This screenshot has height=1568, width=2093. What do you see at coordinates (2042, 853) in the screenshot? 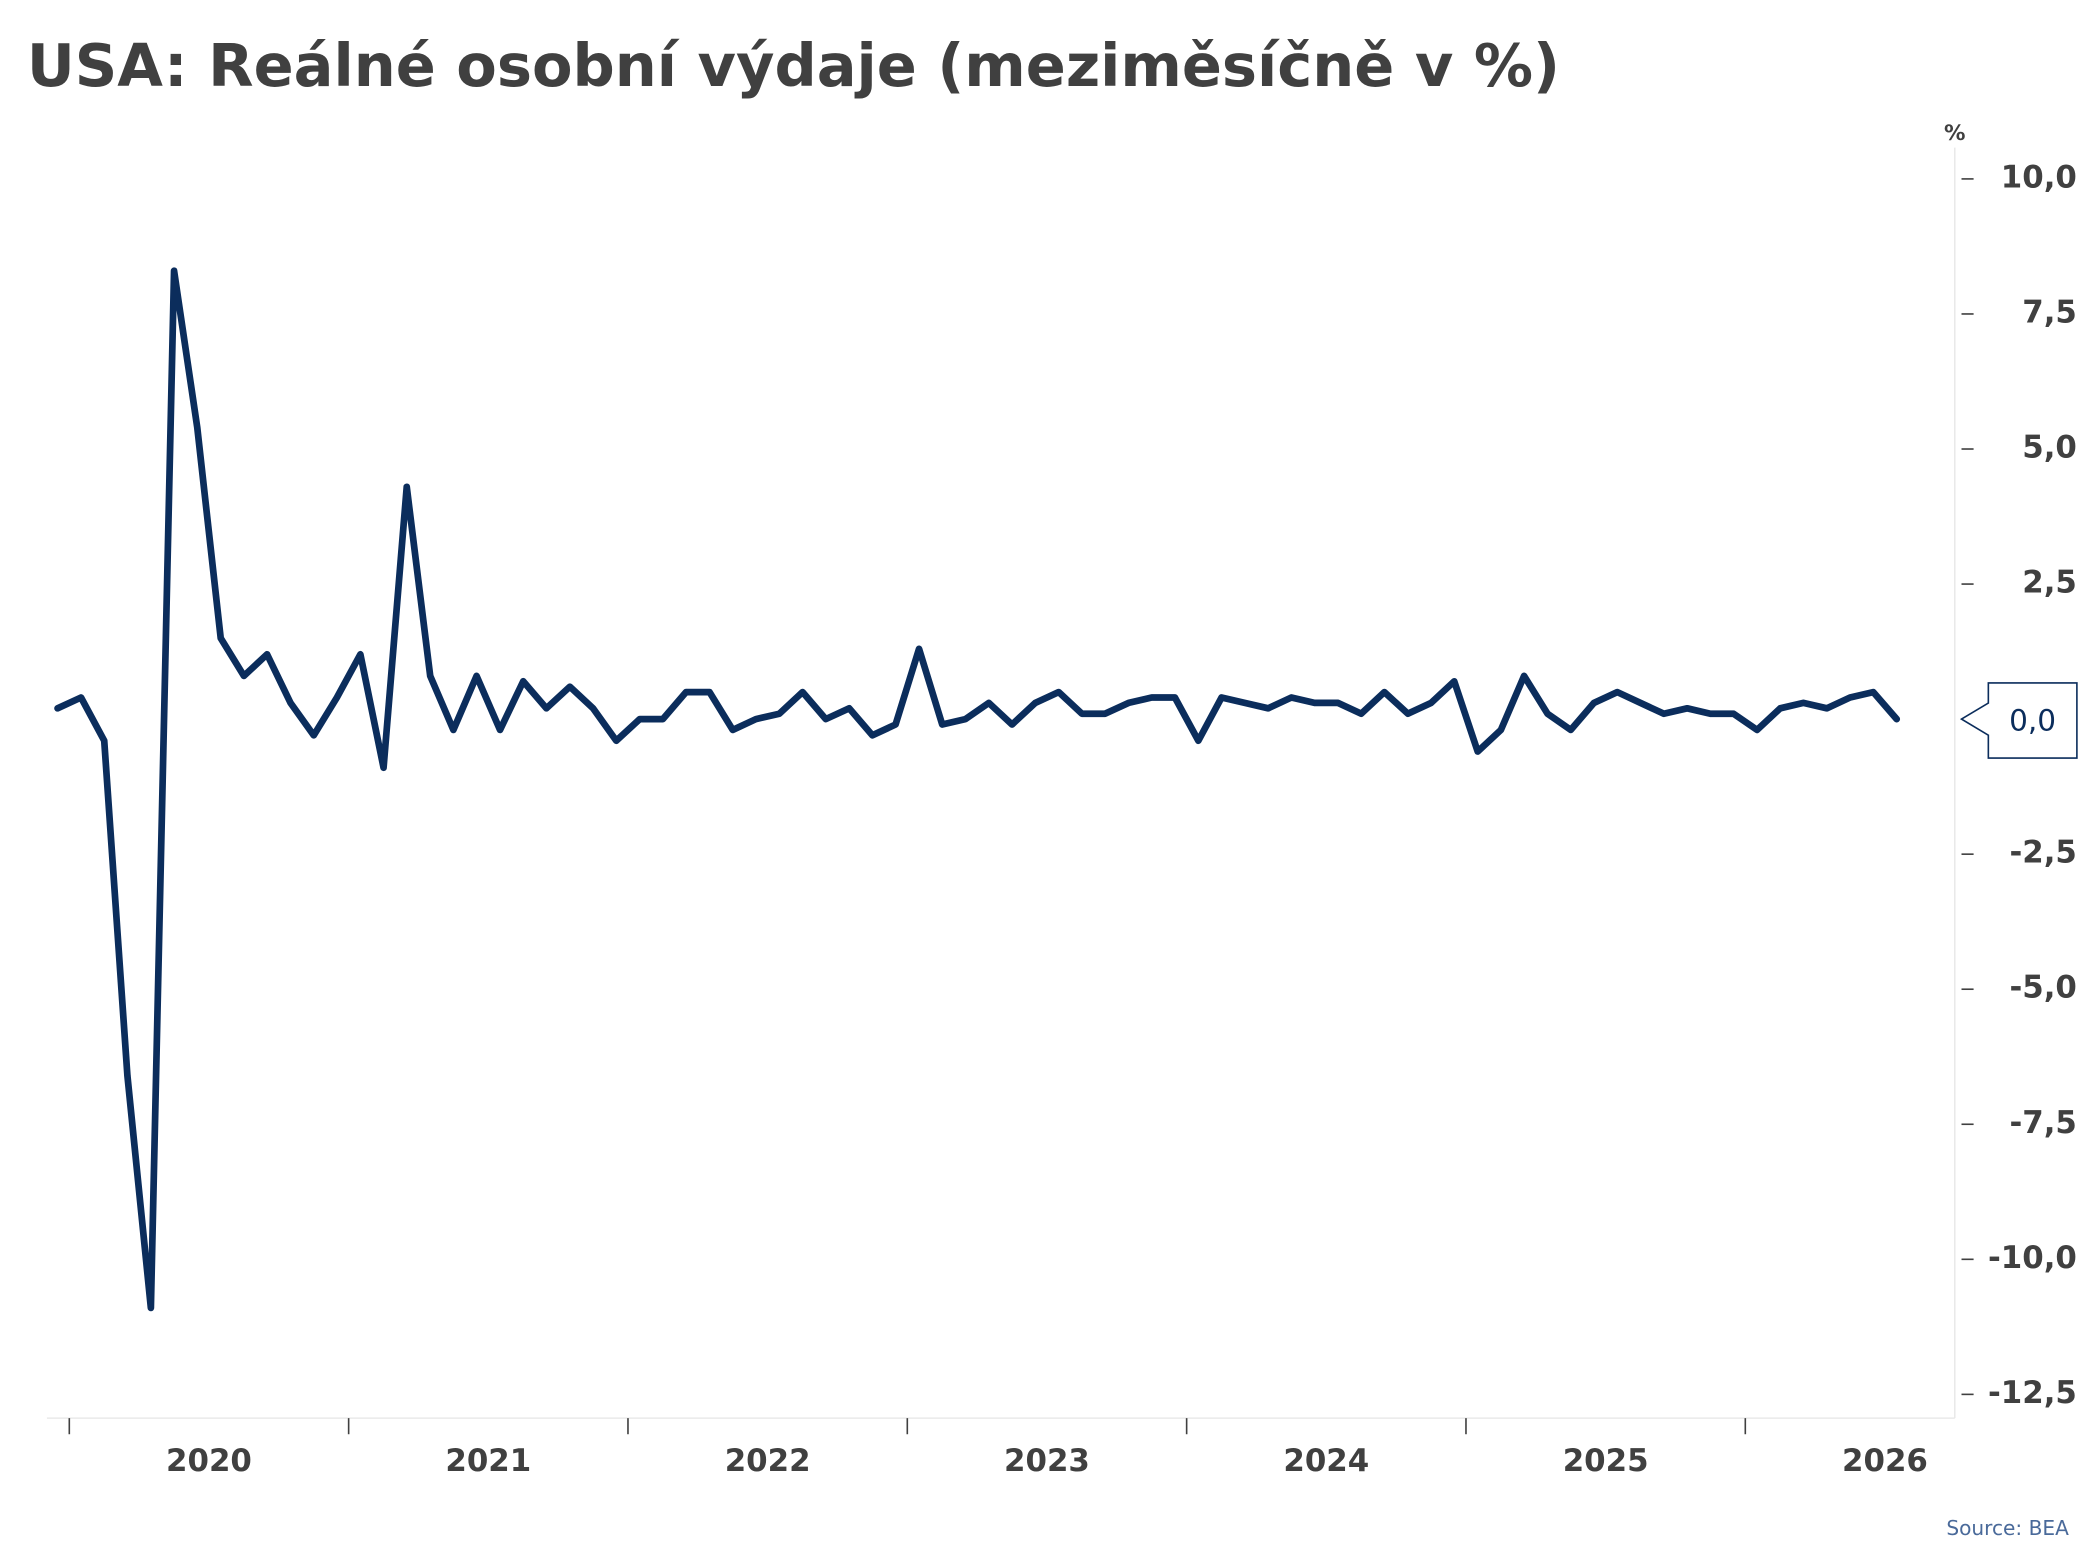
I see `y-tick-label: -2,5` at bounding box center [2042, 853].